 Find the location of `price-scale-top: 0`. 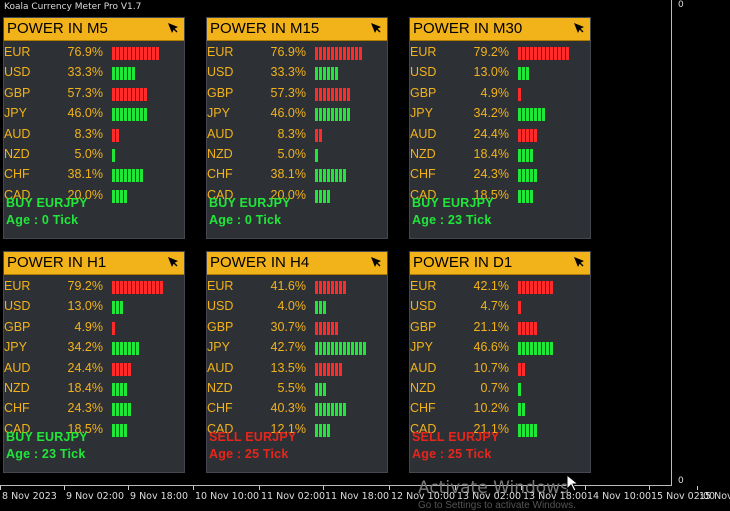

price-scale-top: 0 is located at coordinates (681, 5).